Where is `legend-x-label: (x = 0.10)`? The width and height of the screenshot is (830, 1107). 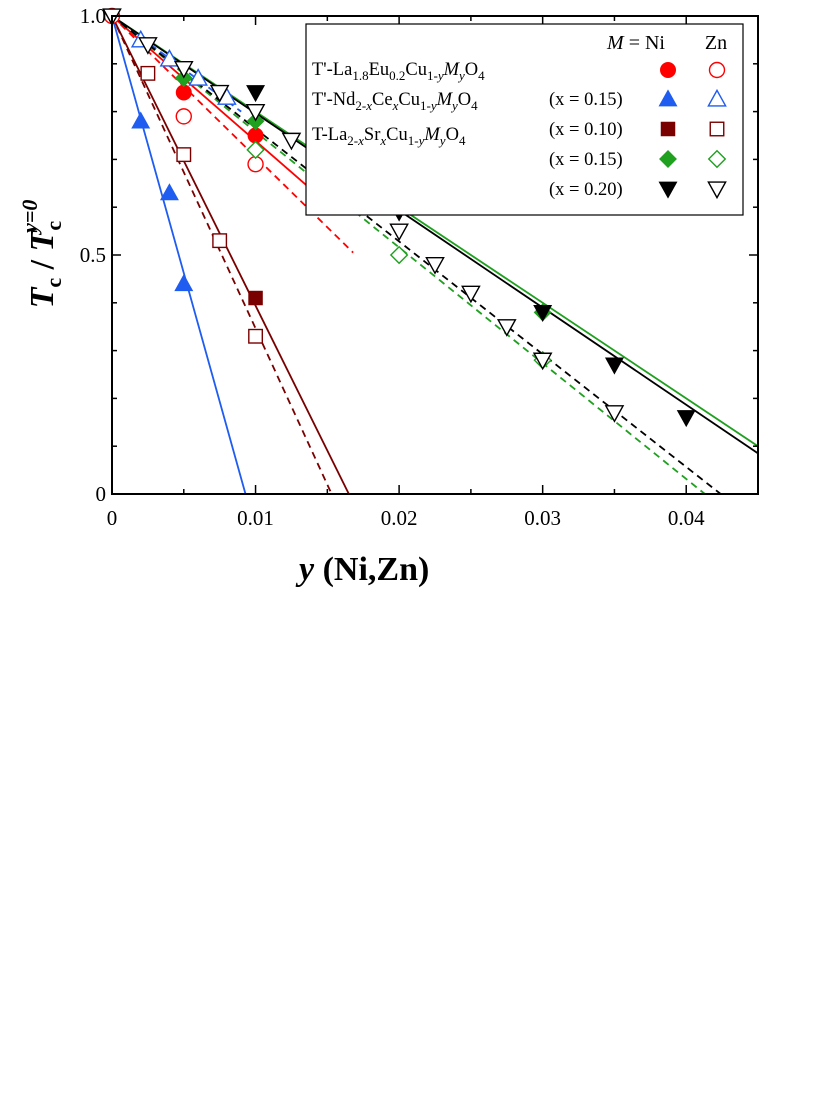
legend-x-label: (x = 0.10) is located at coordinates (586, 130).